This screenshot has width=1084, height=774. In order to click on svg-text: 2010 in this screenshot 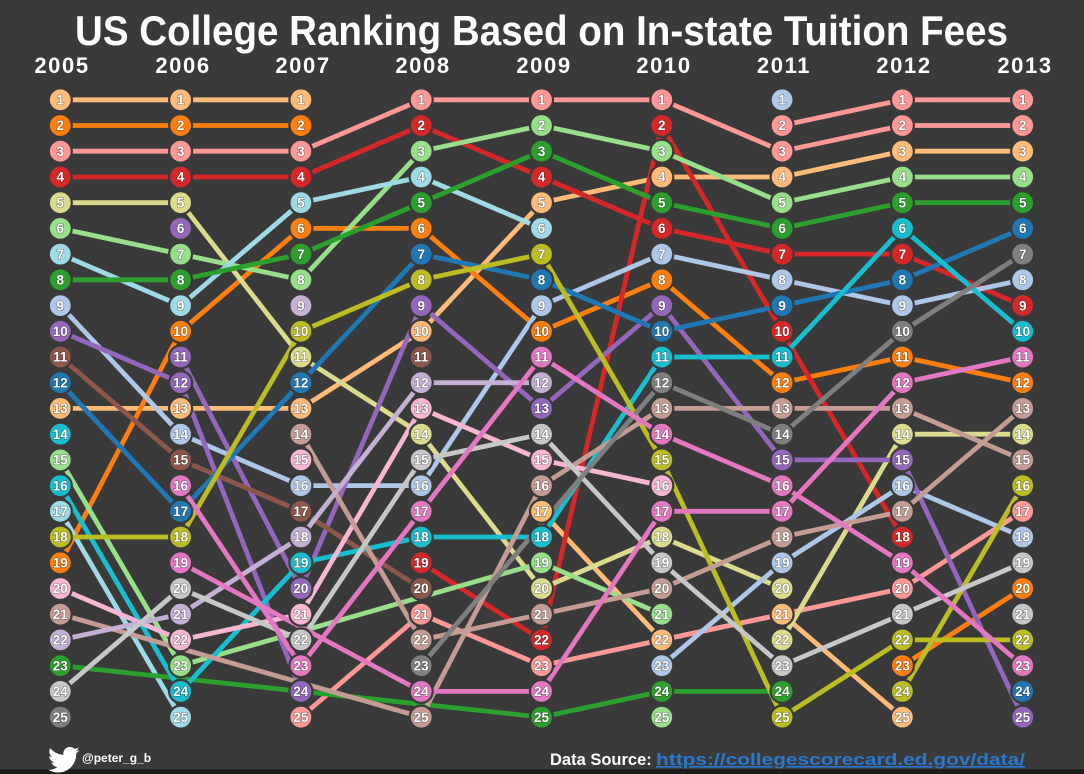, I will do `click(663, 65)`.